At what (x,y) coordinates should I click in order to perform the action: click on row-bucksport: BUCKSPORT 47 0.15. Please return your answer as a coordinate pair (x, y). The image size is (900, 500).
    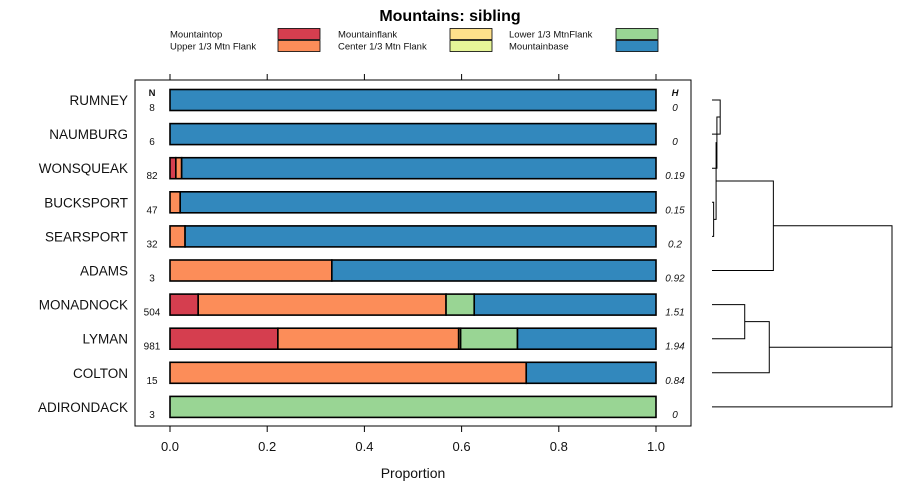
    Looking at the image, I should click on (364, 203).